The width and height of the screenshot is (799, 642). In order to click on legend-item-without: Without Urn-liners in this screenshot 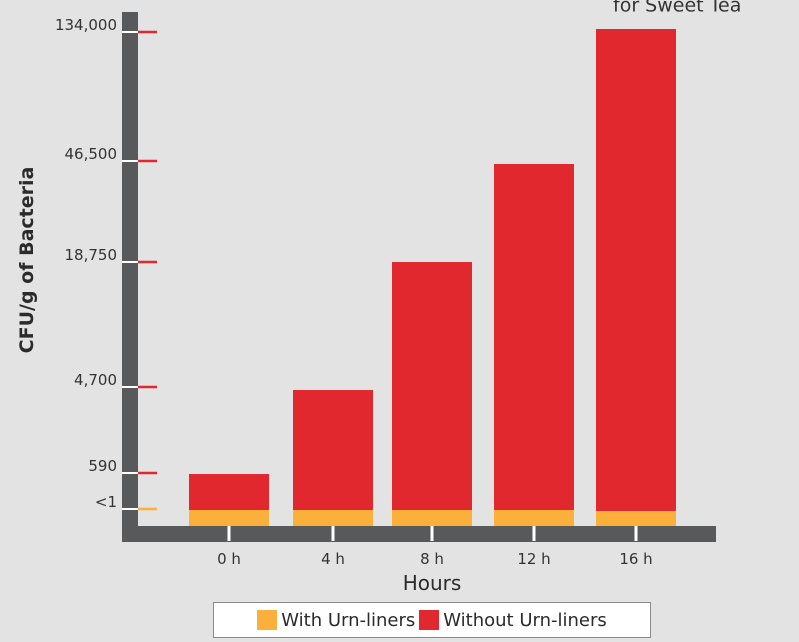, I will do `click(513, 620)`.